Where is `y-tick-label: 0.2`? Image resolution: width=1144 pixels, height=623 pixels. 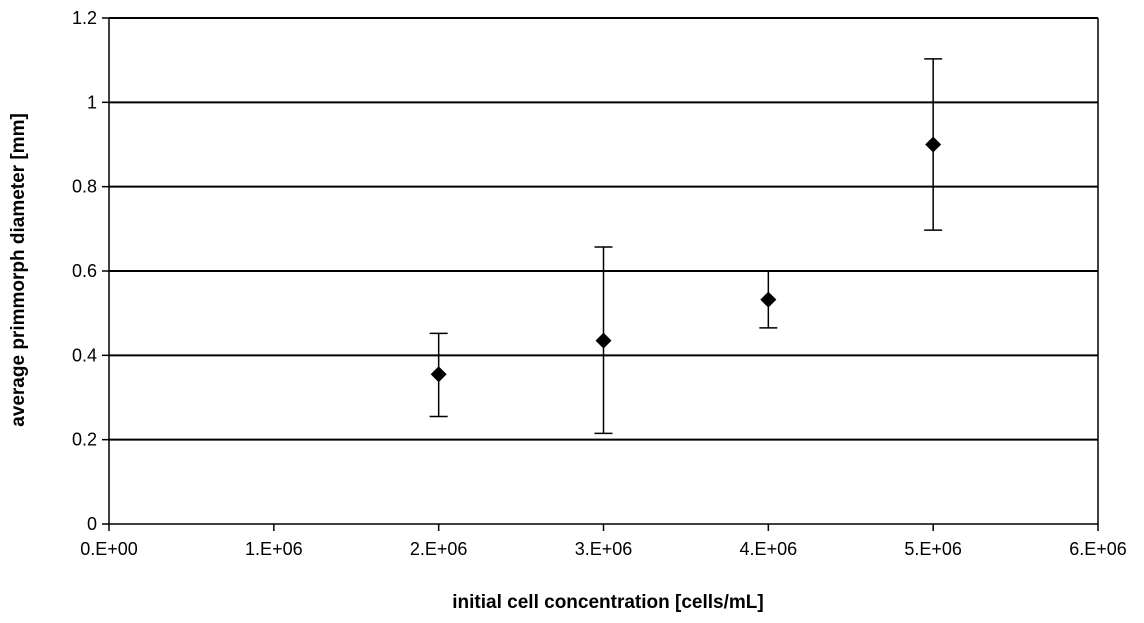
y-tick-label: 0.2 is located at coordinates (84, 440).